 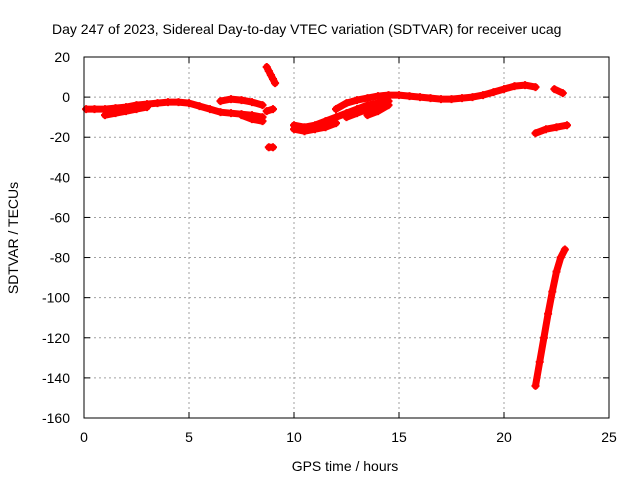 I want to click on series-track-d, so click(x=252, y=118).